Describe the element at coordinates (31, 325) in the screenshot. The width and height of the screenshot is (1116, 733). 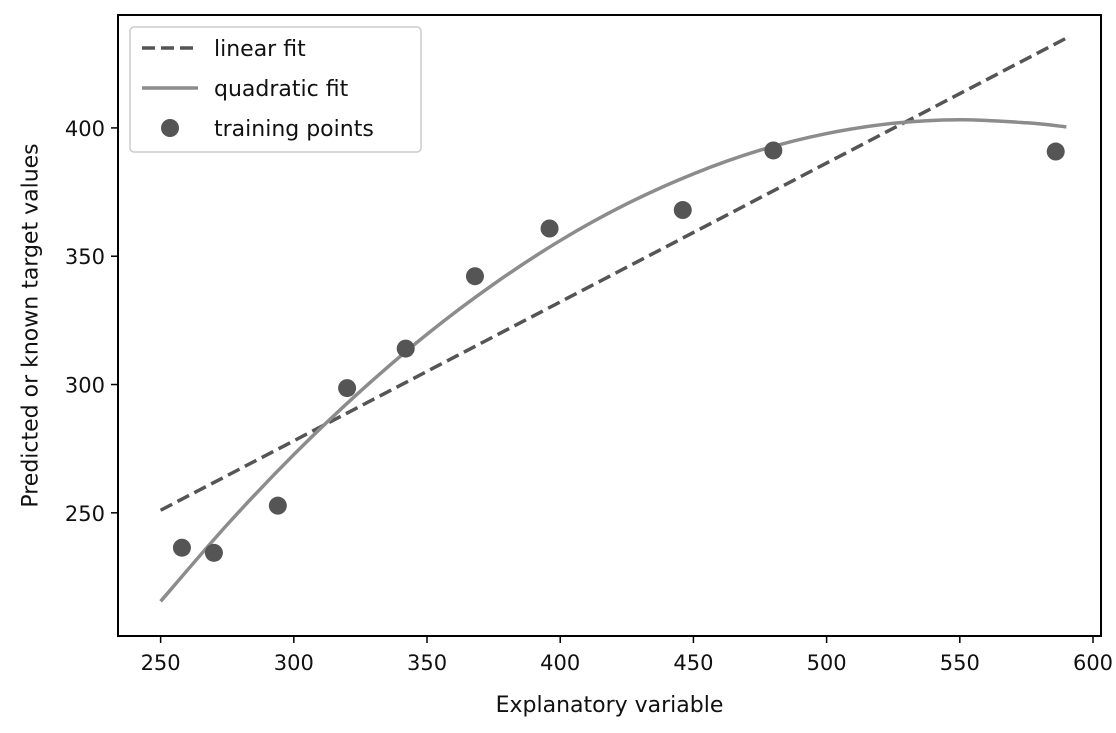
I see `y-axis-label: Predicted or known target values` at that location.